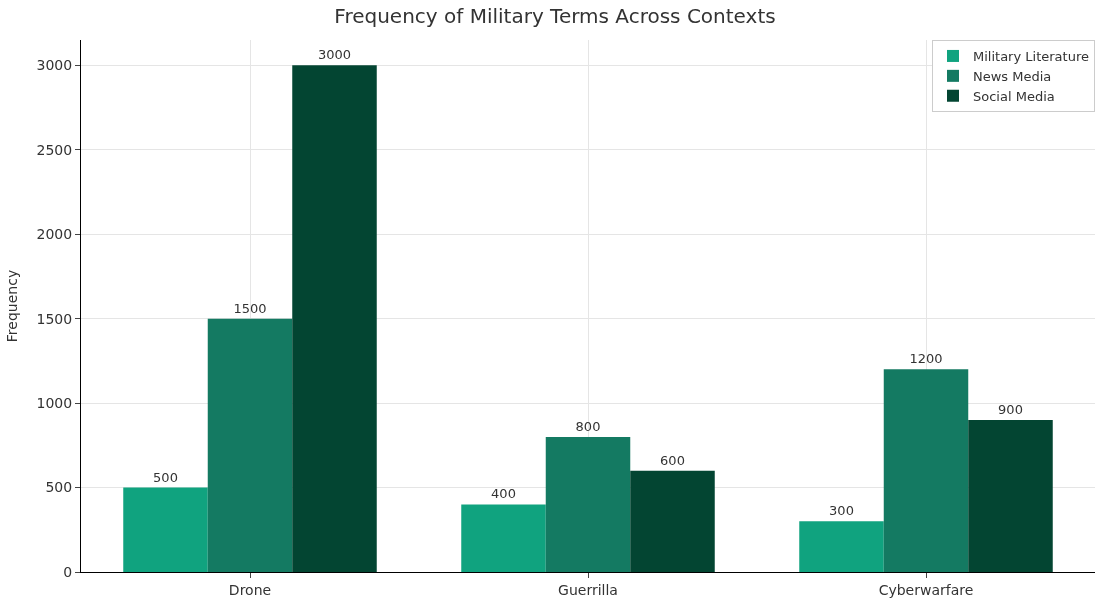 Image resolution: width=1110 pixels, height=610 pixels. What do you see at coordinates (165, 477) in the screenshot?
I see `data-label: 500` at bounding box center [165, 477].